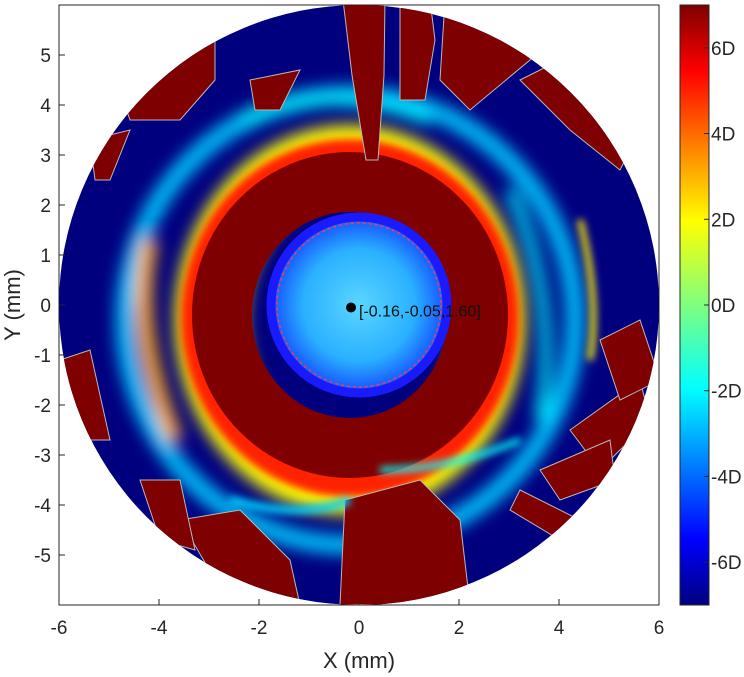 The height and width of the screenshot is (677, 744). Describe the element at coordinates (420, 312) in the screenshot. I see `marker-label: [-0.16,-0.05,1.60]` at that location.